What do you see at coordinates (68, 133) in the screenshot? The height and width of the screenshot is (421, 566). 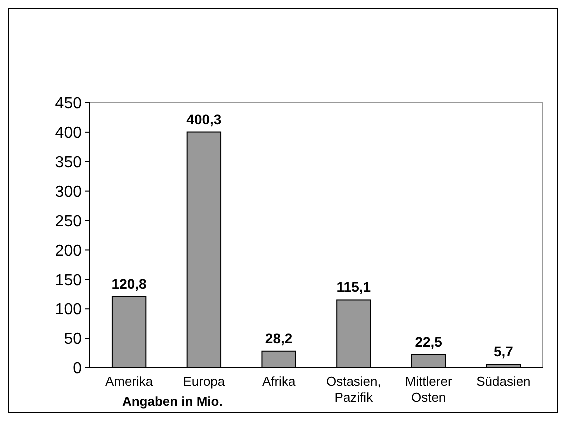 I see `y-tick-label: 400` at bounding box center [68, 133].